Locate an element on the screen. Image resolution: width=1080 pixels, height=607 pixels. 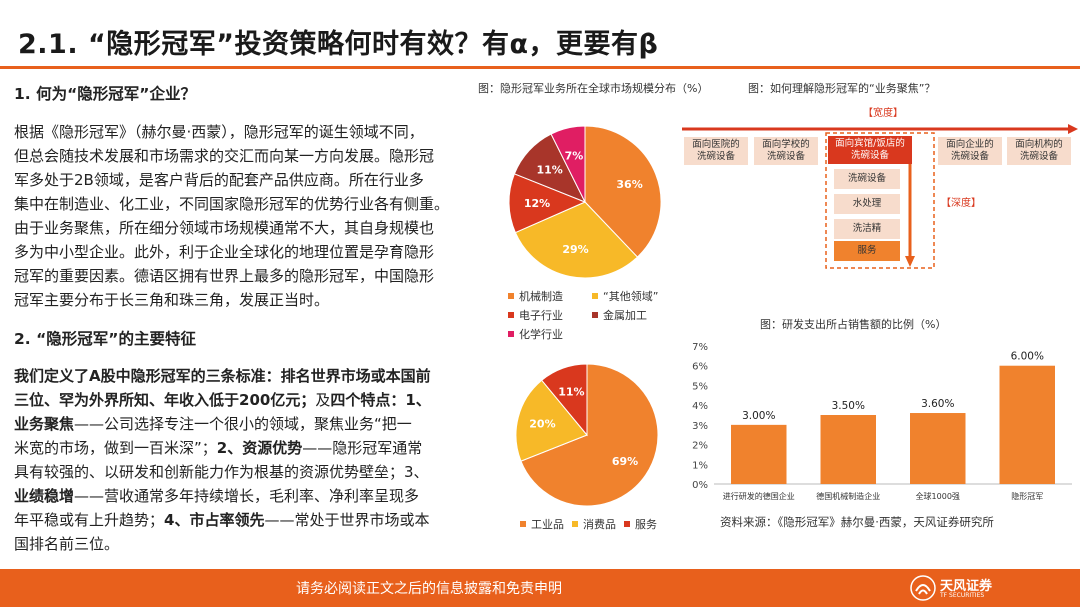
pie-chart-market-distribution: 36% 29% 12% 11%7% is located at coordinates (585, 202).